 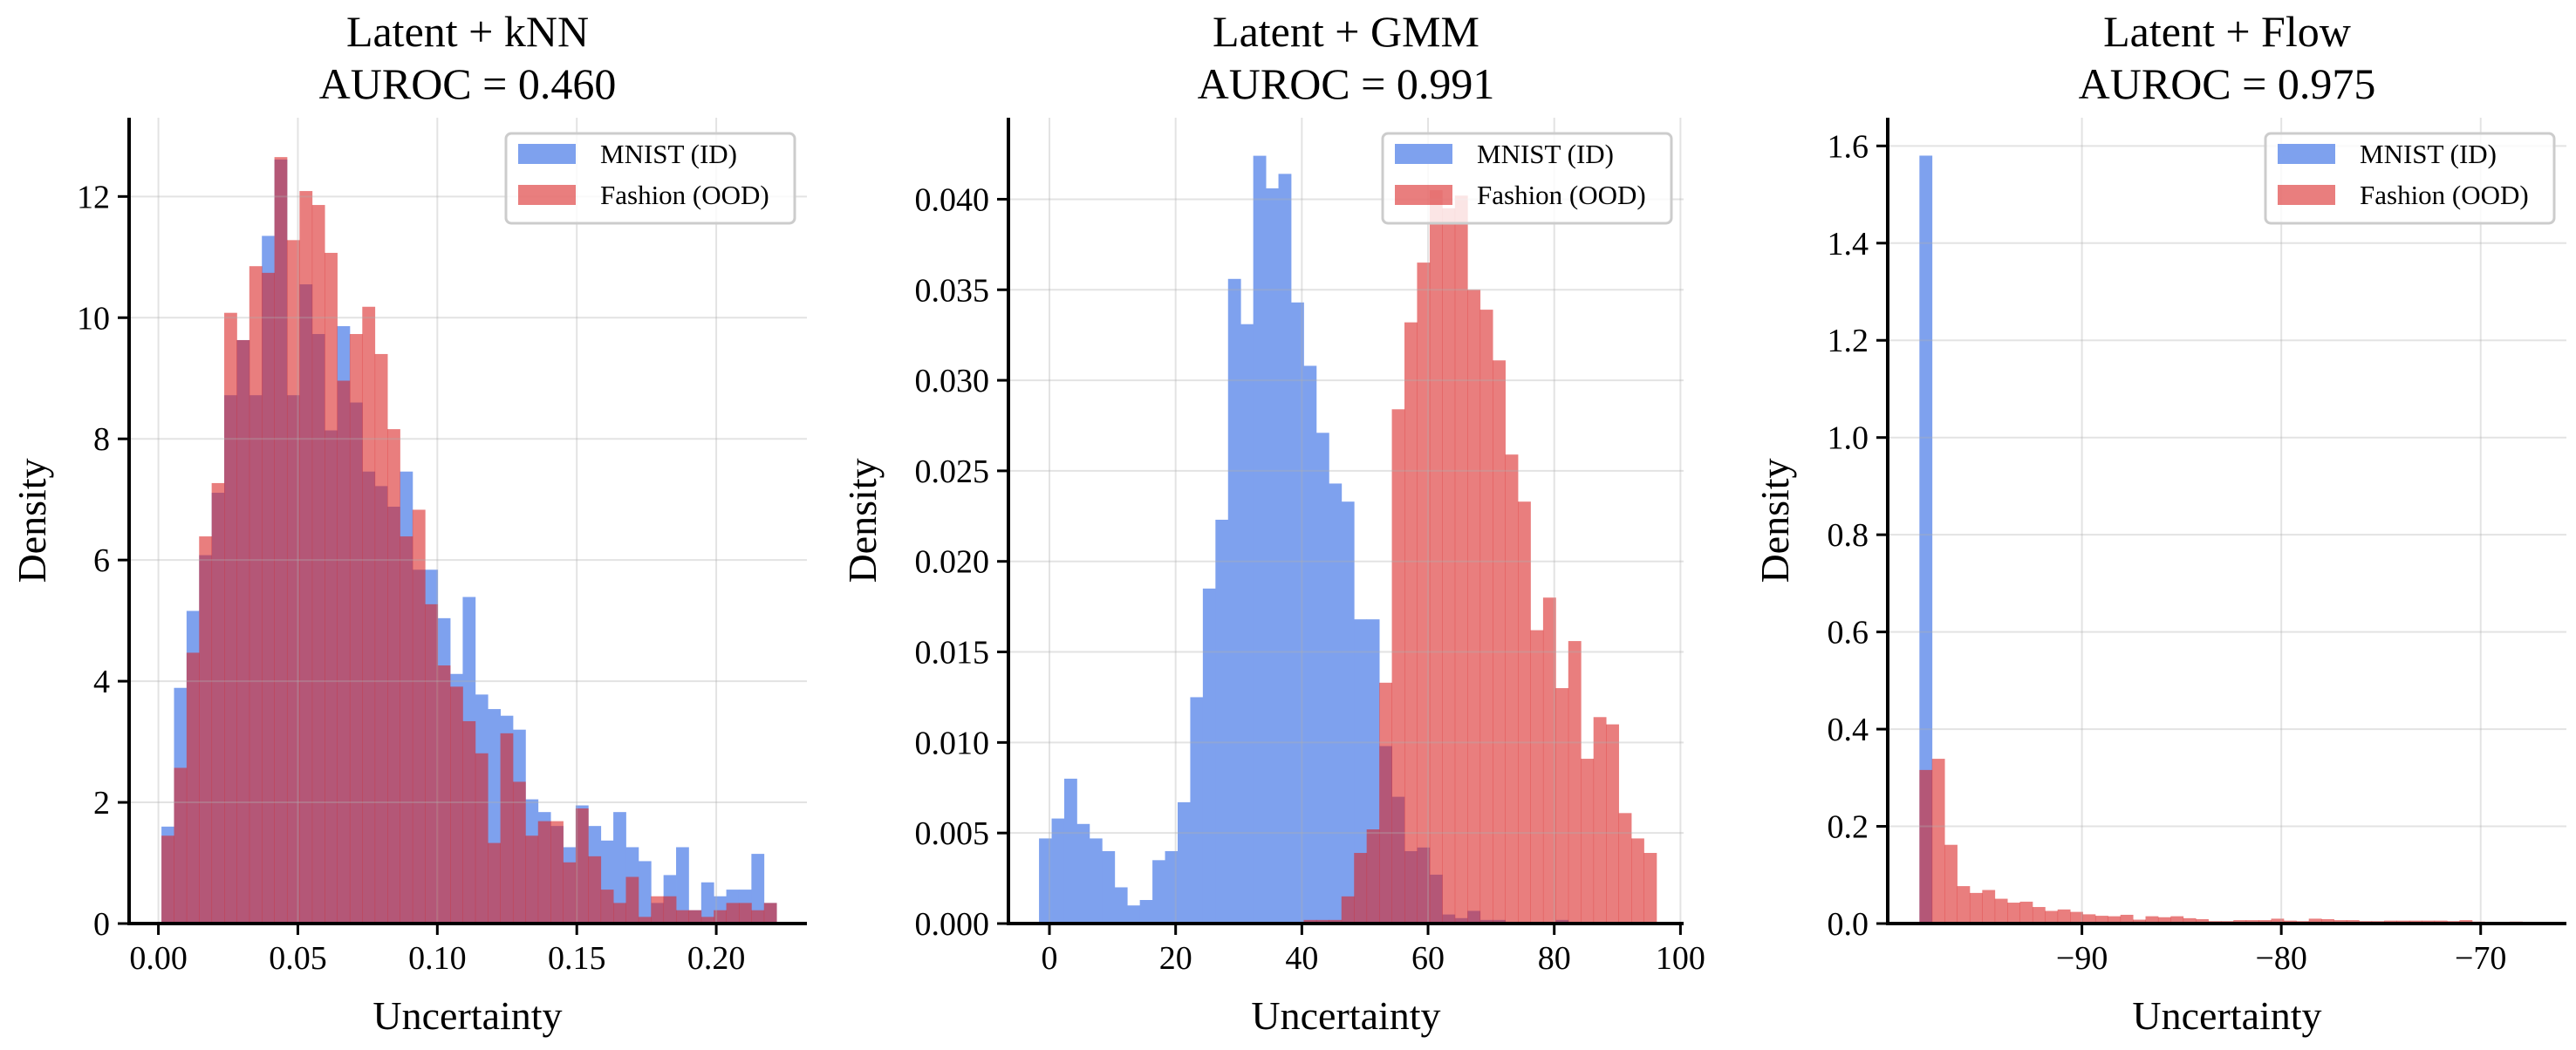 What do you see at coordinates (952, 925) in the screenshot?
I see `y-tick-label: 0.000` at bounding box center [952, 925].